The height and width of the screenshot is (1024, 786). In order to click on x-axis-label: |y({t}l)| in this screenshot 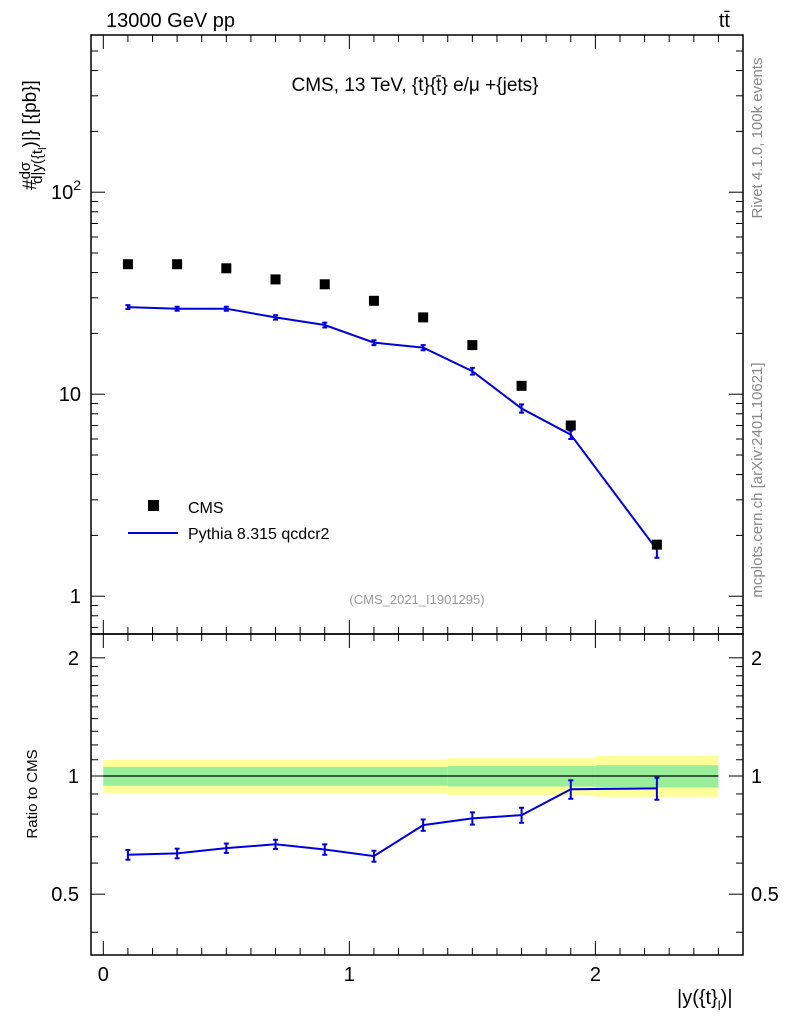, I will do `click(705, 1000)`.